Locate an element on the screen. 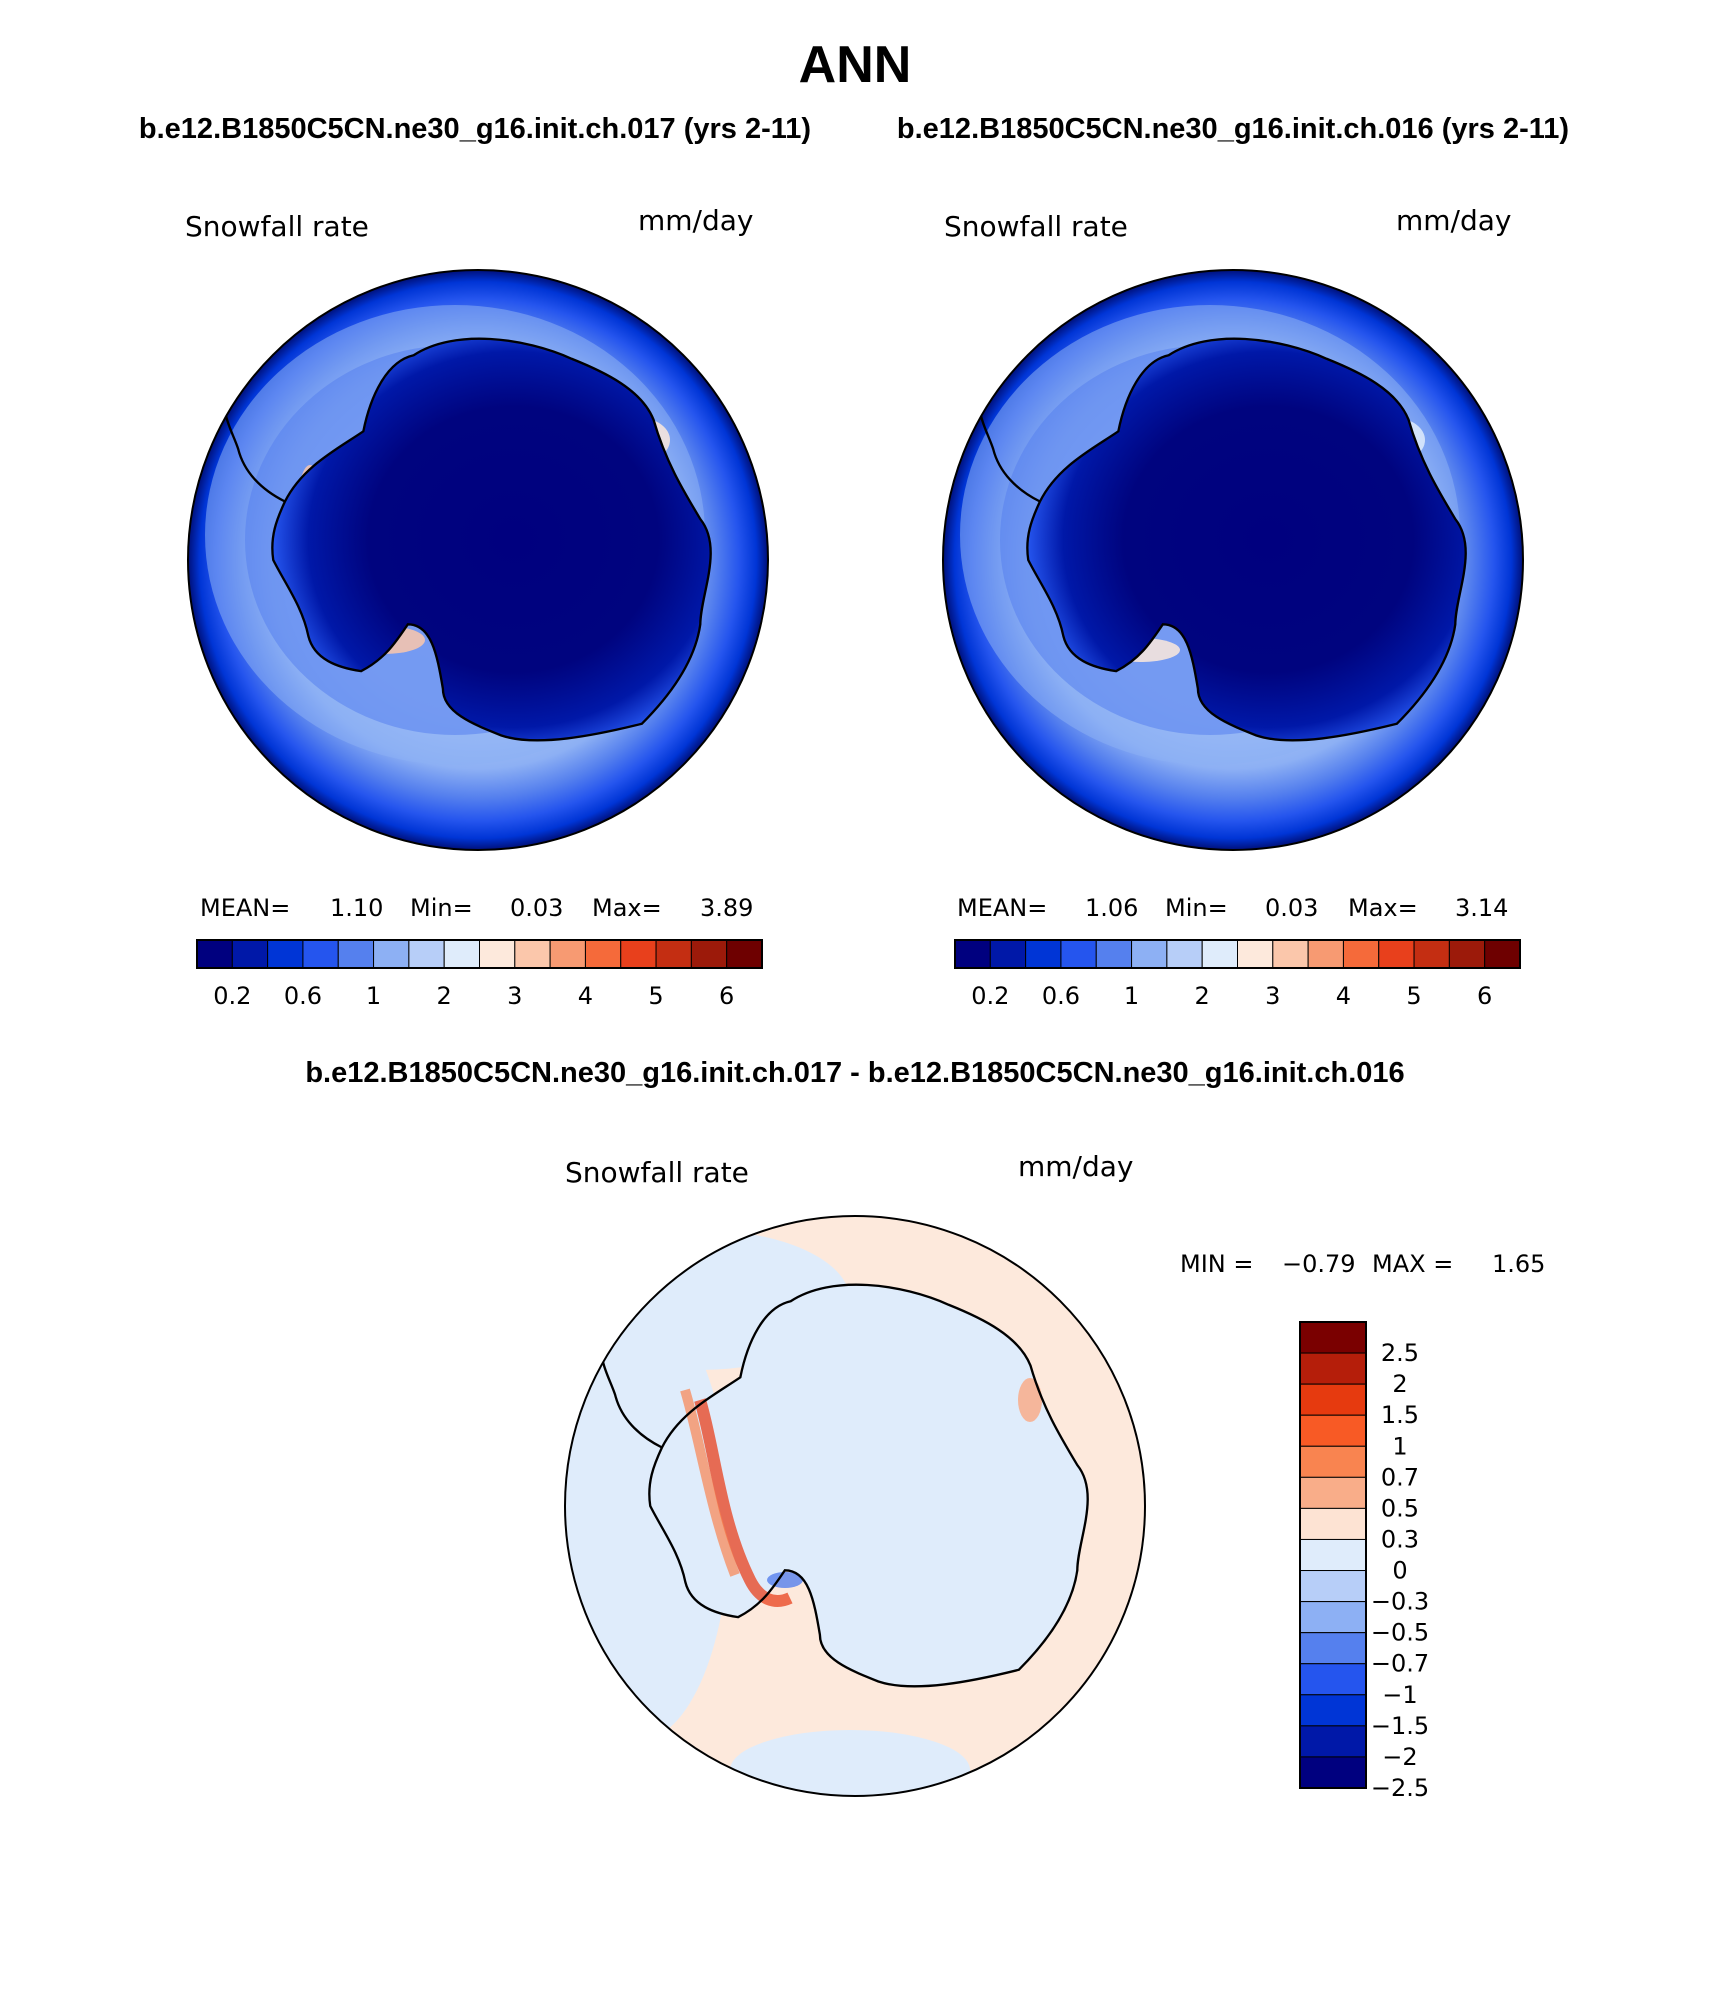 Image resolution: width=1710 pixels, height=2016 pixels. panel-left-min-value: 0.03 is located at coordinates (536, 908).